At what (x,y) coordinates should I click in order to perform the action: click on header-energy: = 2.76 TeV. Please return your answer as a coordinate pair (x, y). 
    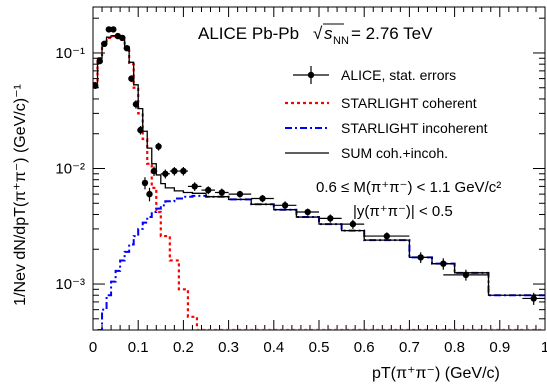
    Looking at the image, I should click on (392, 33).